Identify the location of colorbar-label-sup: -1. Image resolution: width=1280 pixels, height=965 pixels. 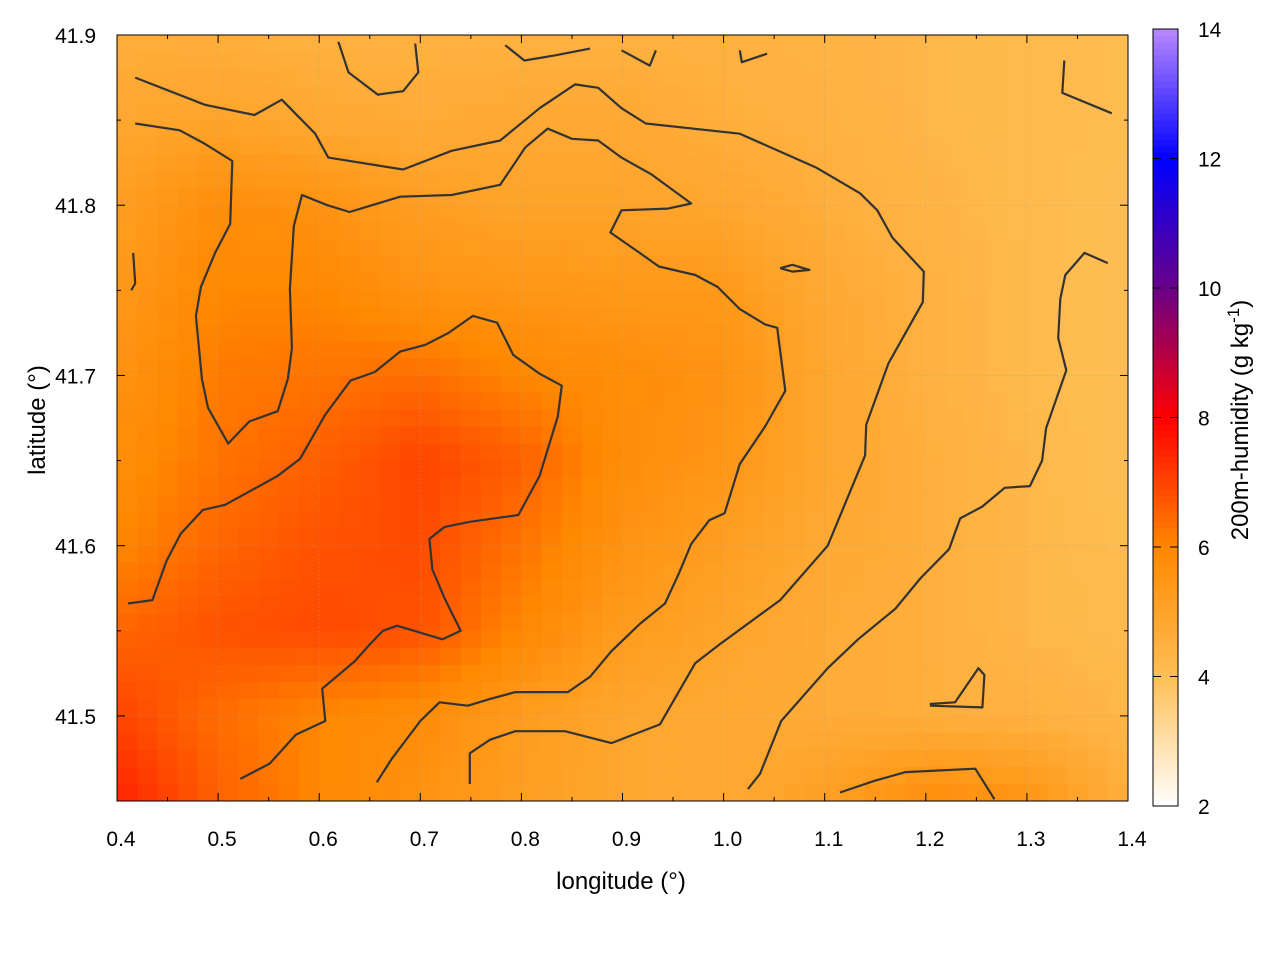
(1233, 315).